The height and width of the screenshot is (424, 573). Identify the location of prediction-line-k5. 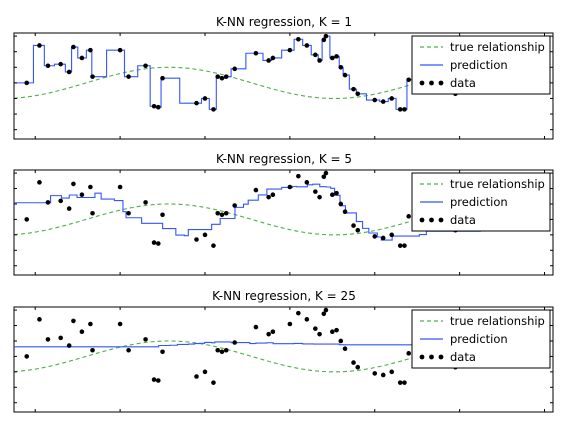
(247, 212).